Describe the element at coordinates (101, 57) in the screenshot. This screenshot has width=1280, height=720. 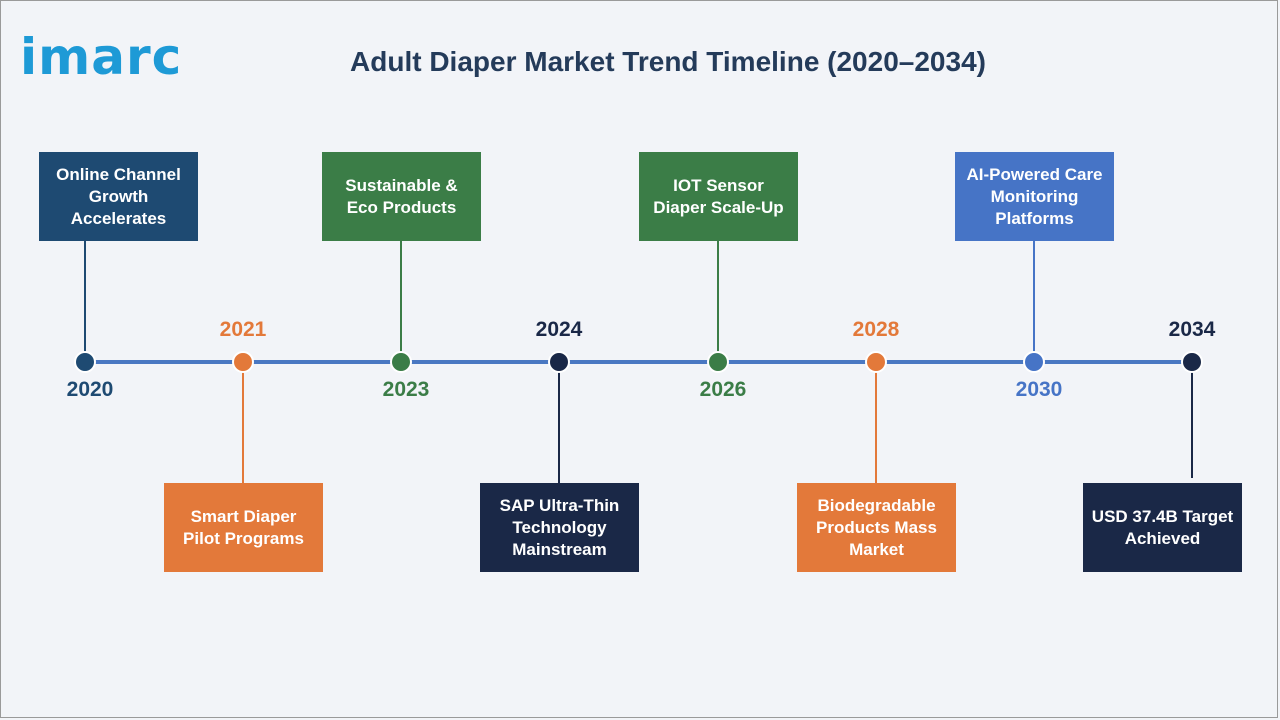
I see `imarc-logo: imarc` at that location.